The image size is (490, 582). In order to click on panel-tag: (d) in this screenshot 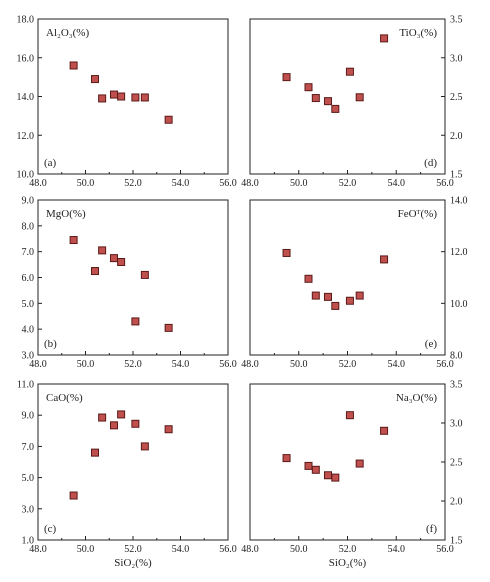, I will do `click(430, 163)`.